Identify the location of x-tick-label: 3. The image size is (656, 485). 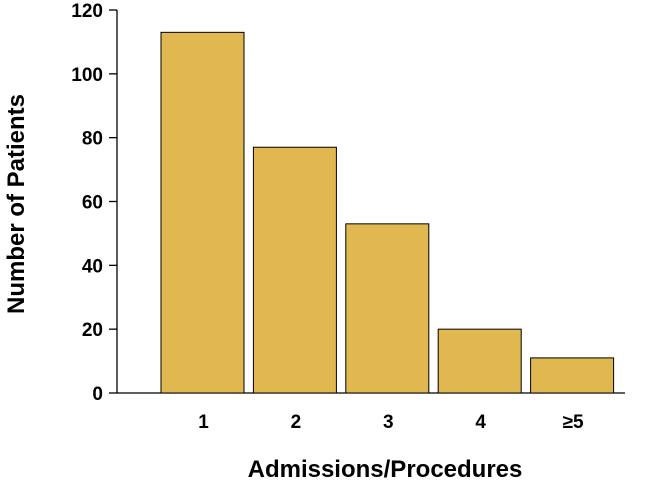
(388, 422).